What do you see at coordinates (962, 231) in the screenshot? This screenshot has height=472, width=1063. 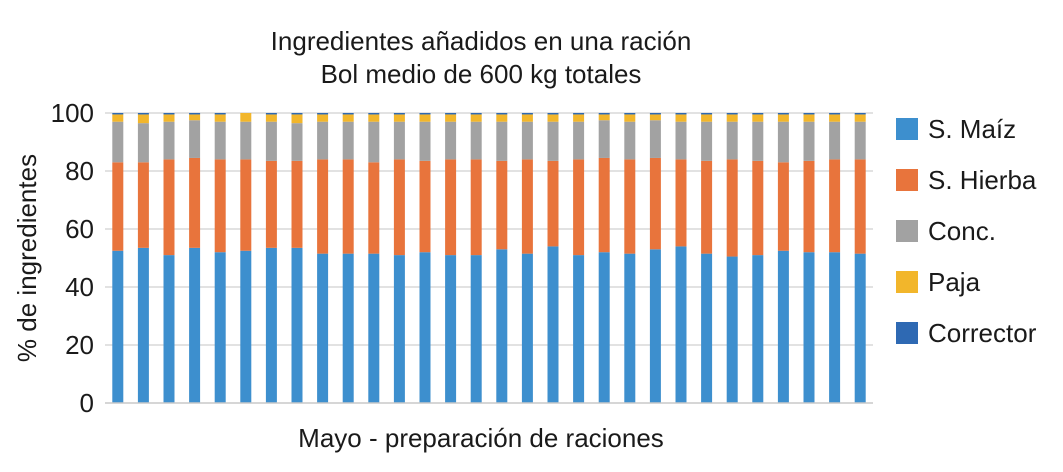 I see `legend-label: Conc.` at bounding box center [962, 231].